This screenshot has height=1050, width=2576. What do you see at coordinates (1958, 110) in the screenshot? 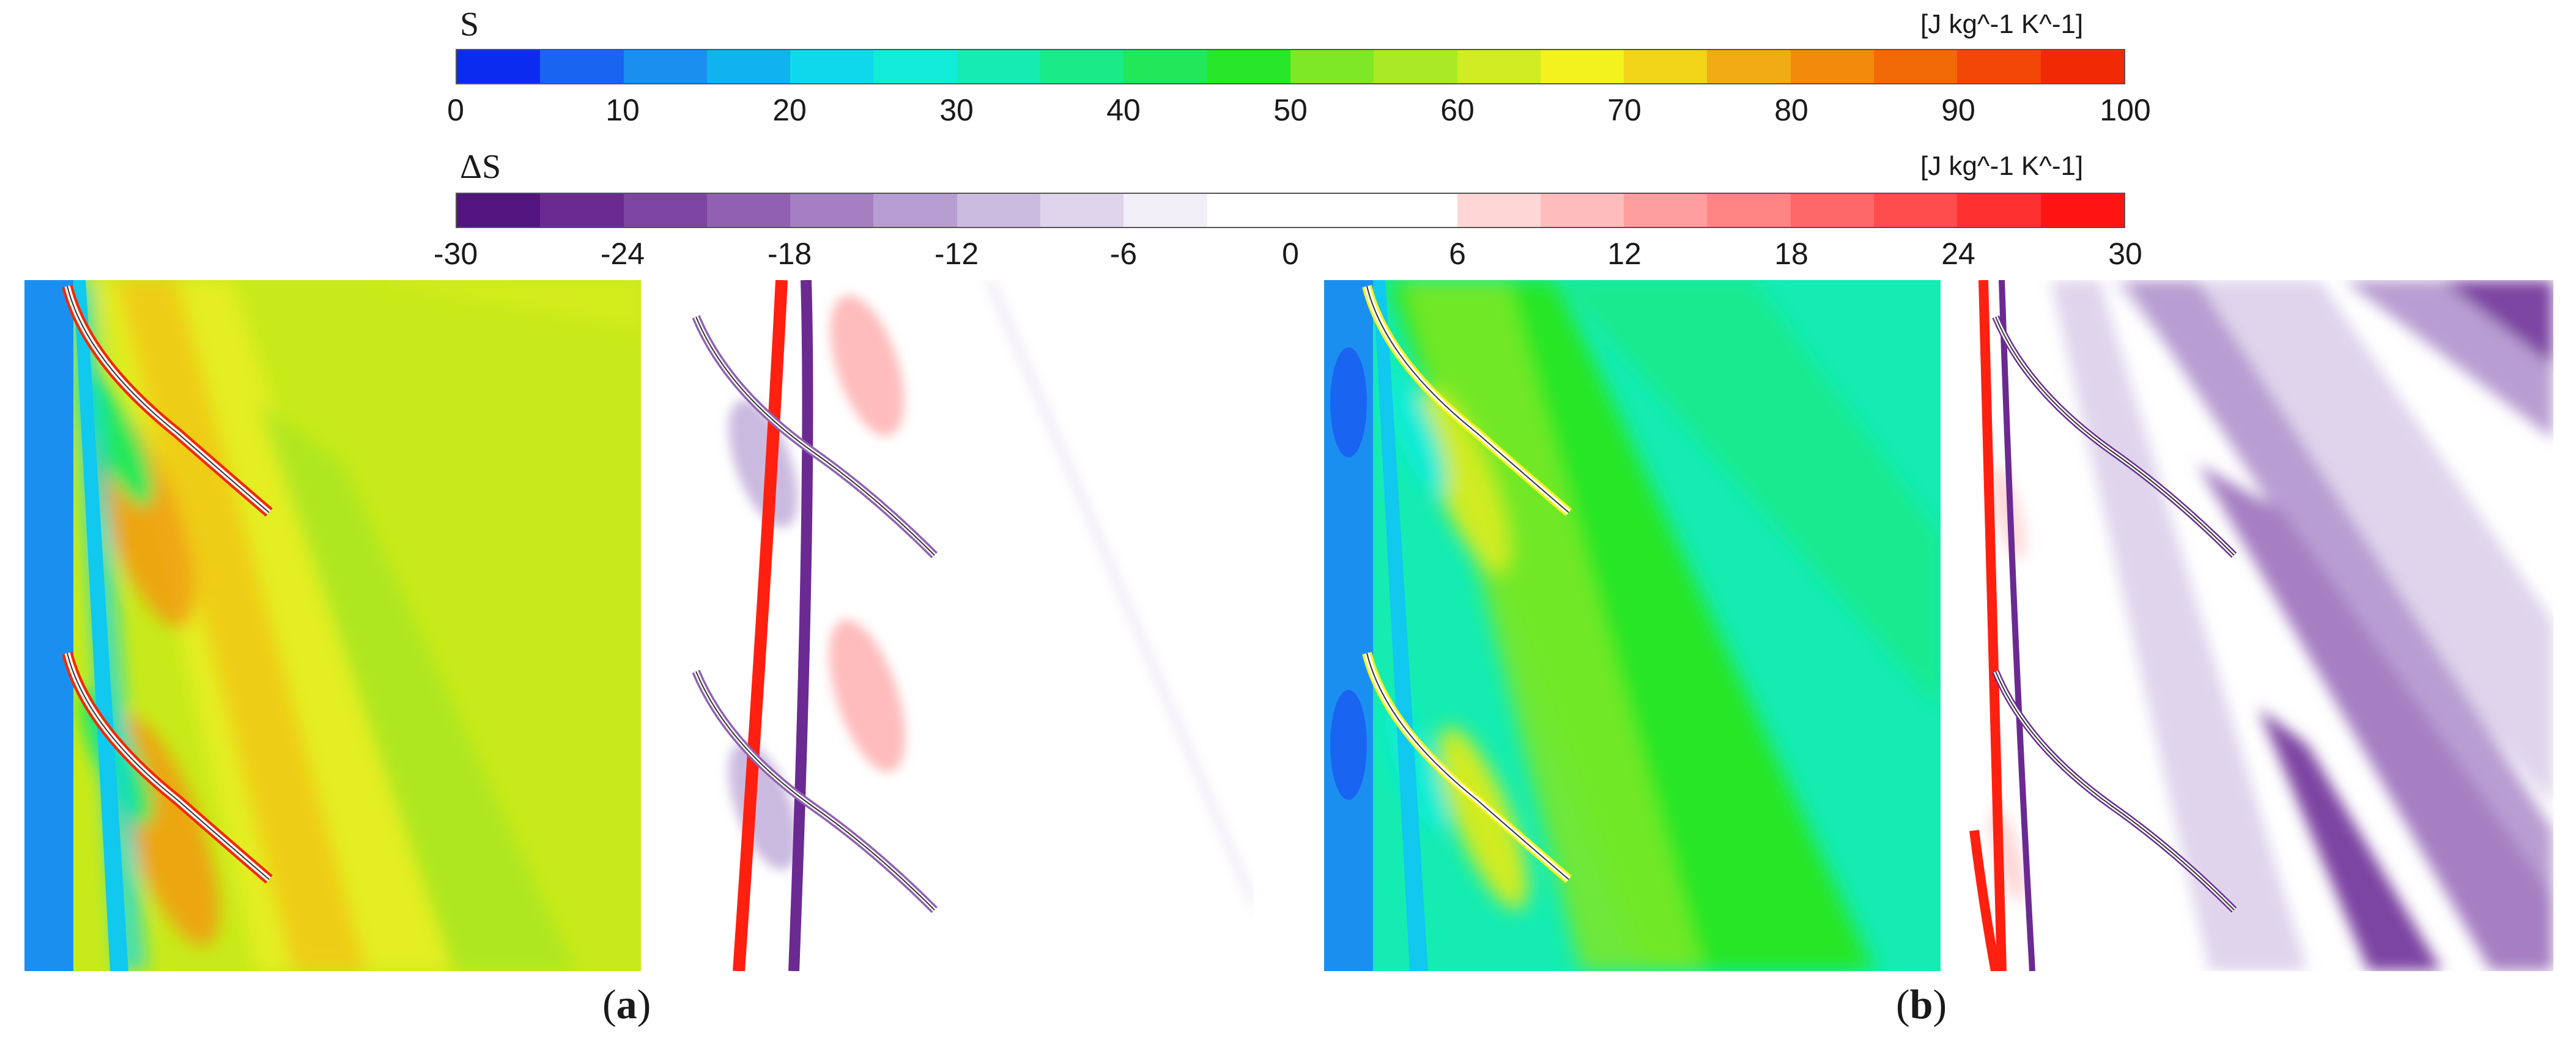
I see `colorbar_s-tick-label: 90` at bounding box center [1958, 110].